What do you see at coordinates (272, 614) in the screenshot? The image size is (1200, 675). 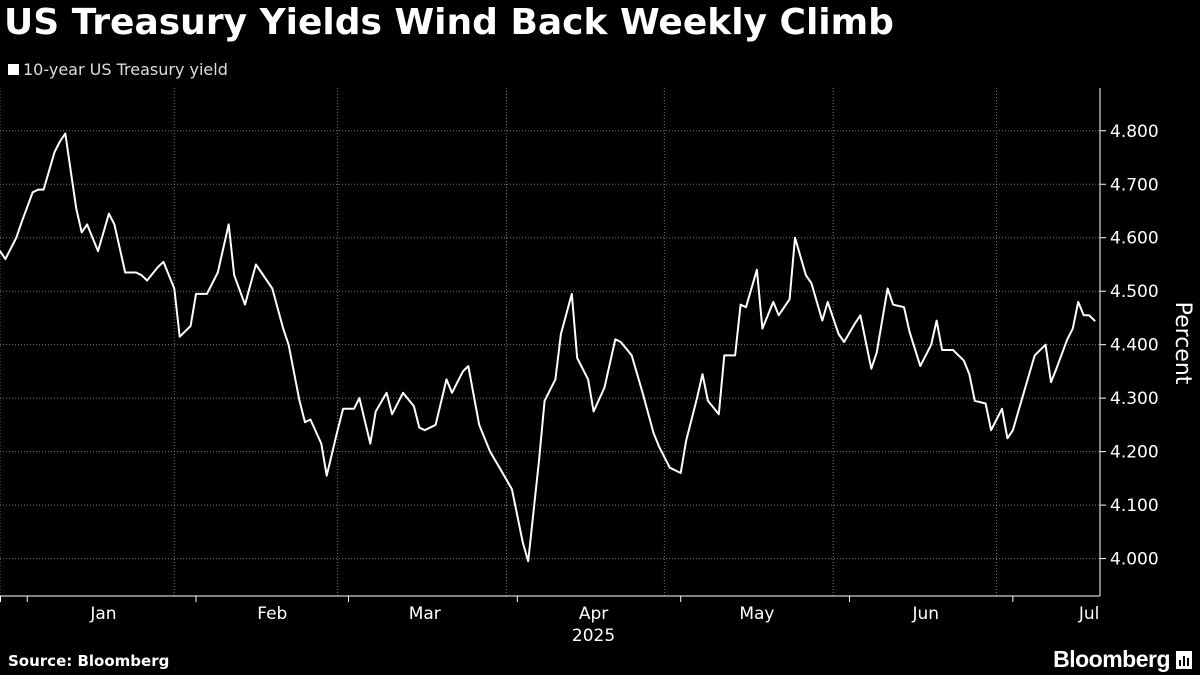 I see `x-tick-label-feb: Feb` at bounding box center [272, 614].